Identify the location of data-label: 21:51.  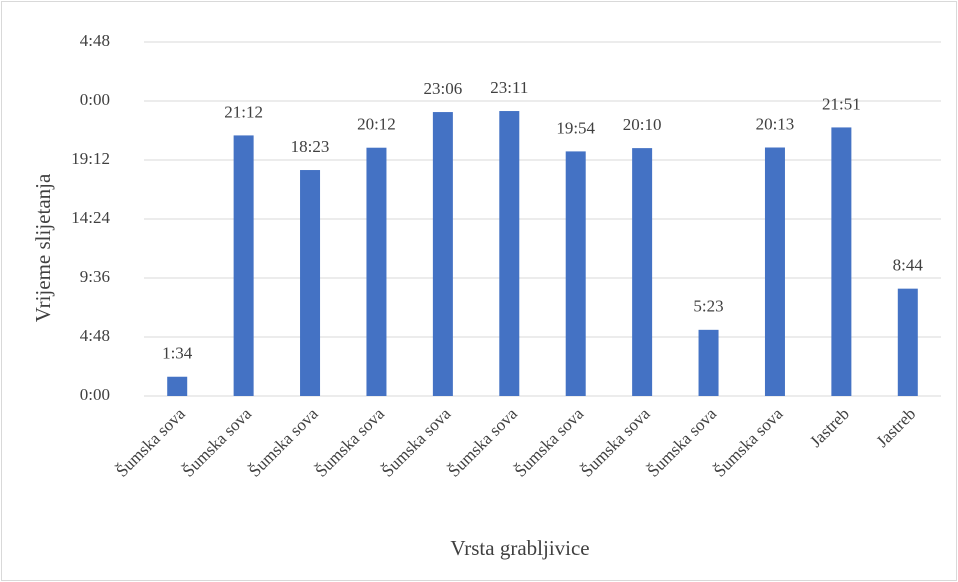
(841, 103).